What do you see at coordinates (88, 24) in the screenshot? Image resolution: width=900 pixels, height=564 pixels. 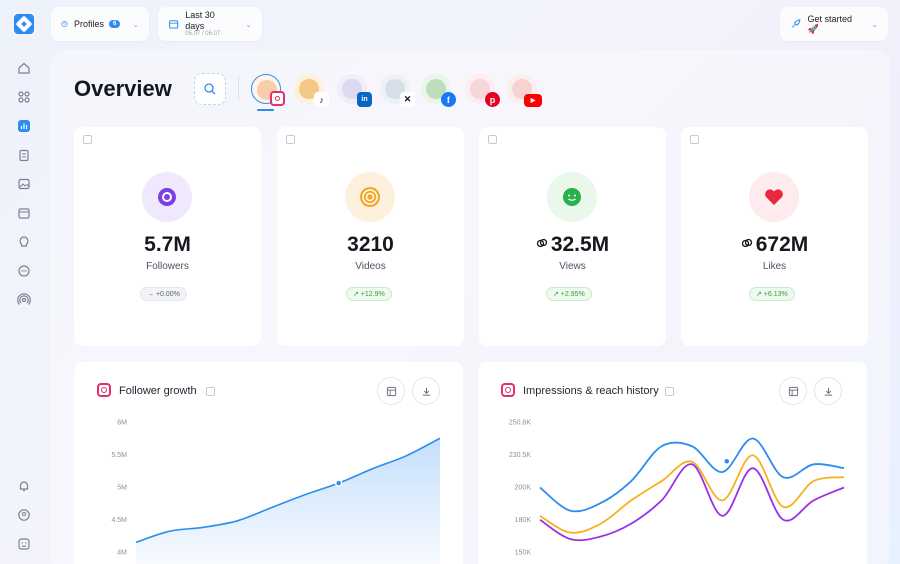 I see `profiles-label: Profiles` at bounding box center [88, 24].